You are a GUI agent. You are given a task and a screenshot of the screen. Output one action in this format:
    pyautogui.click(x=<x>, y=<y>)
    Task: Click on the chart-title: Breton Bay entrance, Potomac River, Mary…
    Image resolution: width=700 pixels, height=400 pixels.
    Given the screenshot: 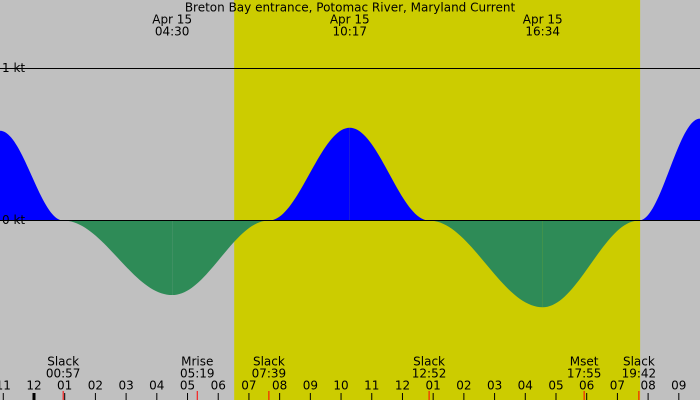 What is the action you would take?
    pyautogui.click(x=350, y=8)
    